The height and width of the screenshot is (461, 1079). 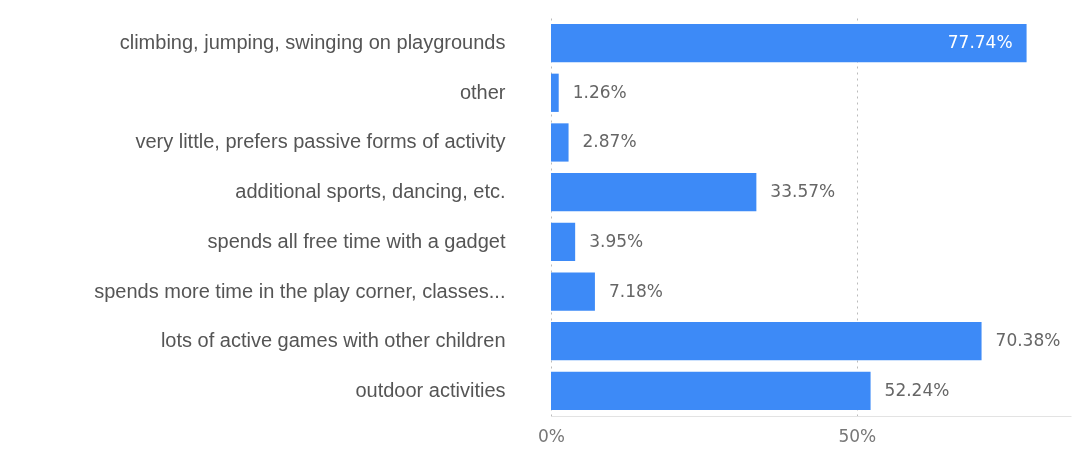 I want to click on data-label: 3.95%, so click(x=616, y=240).